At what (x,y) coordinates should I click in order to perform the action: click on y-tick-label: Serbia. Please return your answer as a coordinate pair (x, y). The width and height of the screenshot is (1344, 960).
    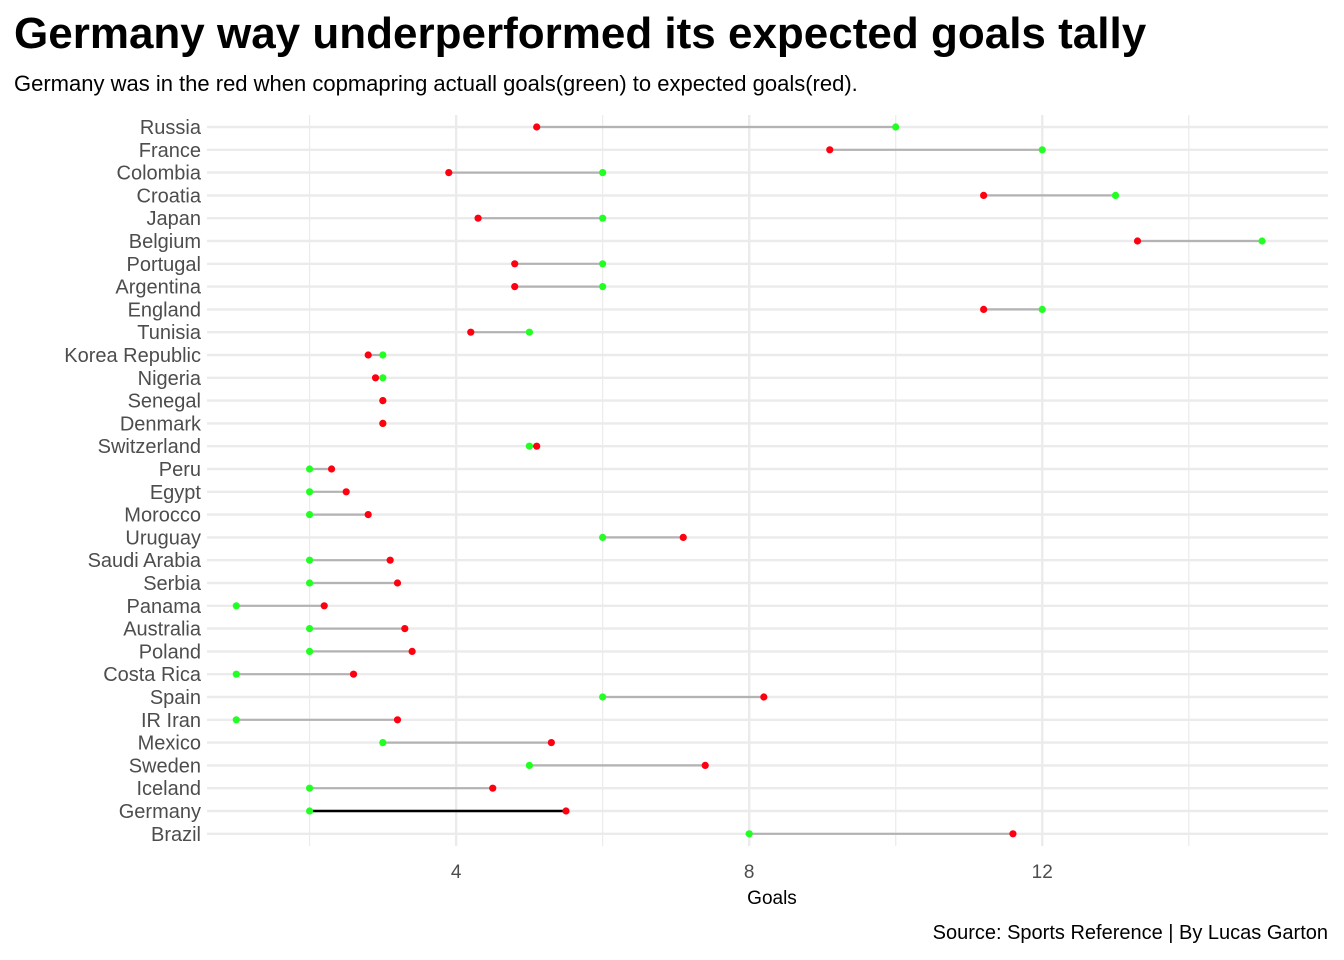
    Looking at the image, I should click on (172, 584).